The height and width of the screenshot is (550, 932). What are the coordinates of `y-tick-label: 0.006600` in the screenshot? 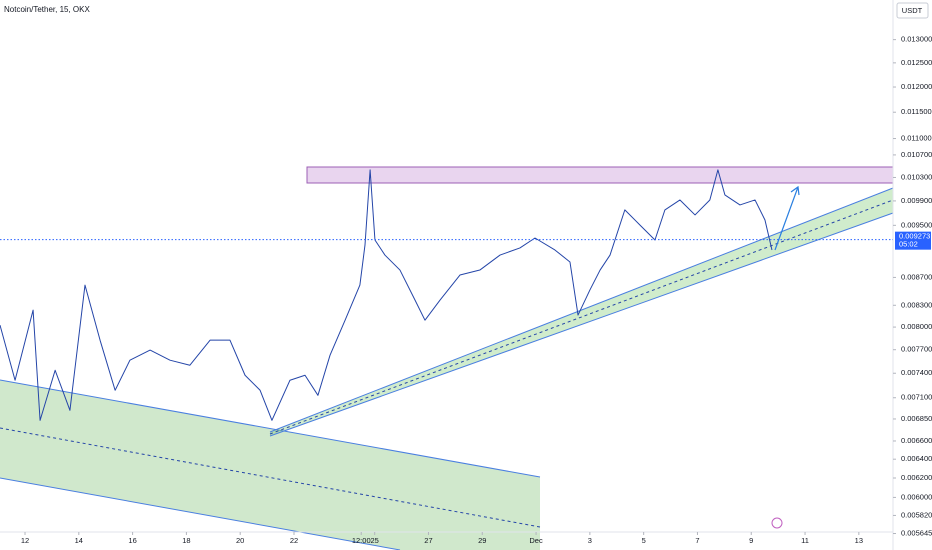 It's located at (916, 440).